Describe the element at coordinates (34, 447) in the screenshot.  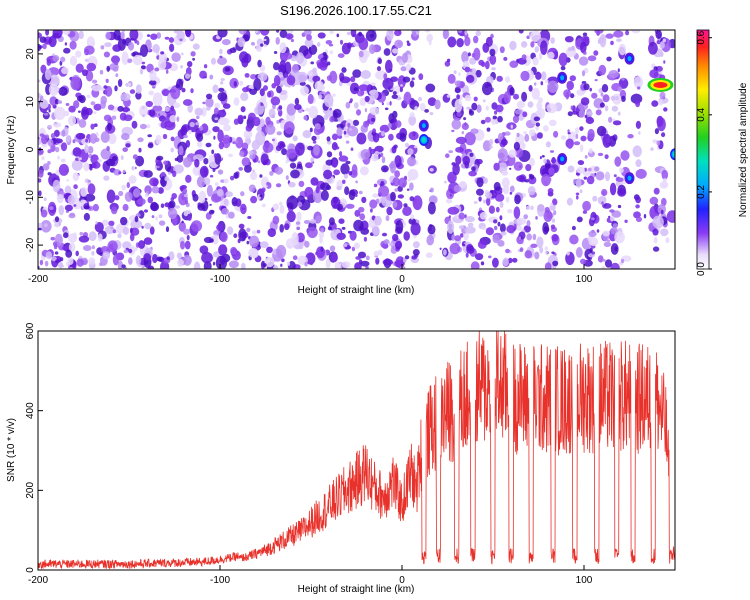
I see `snr-y-ticks: 0 200 400 600` at that location.